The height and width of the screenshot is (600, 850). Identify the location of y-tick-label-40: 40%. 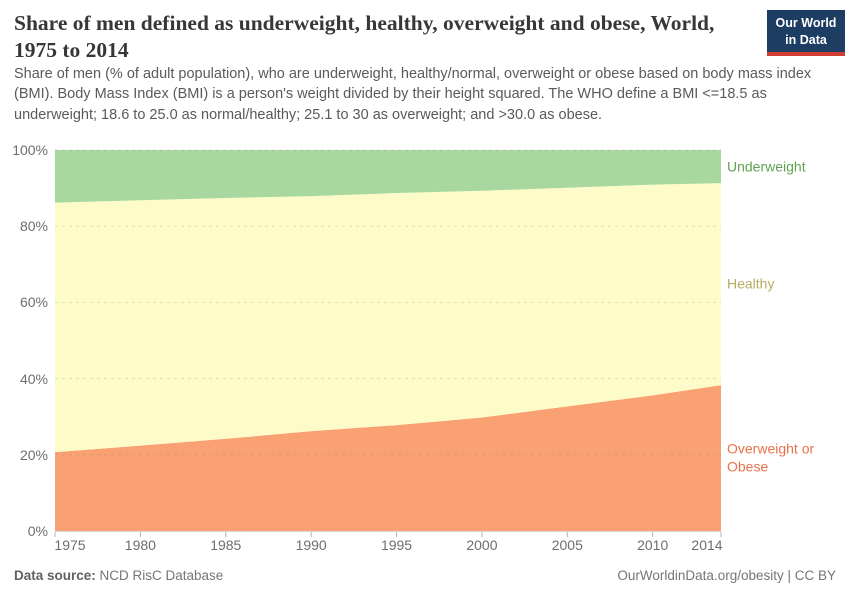
(33, 378).